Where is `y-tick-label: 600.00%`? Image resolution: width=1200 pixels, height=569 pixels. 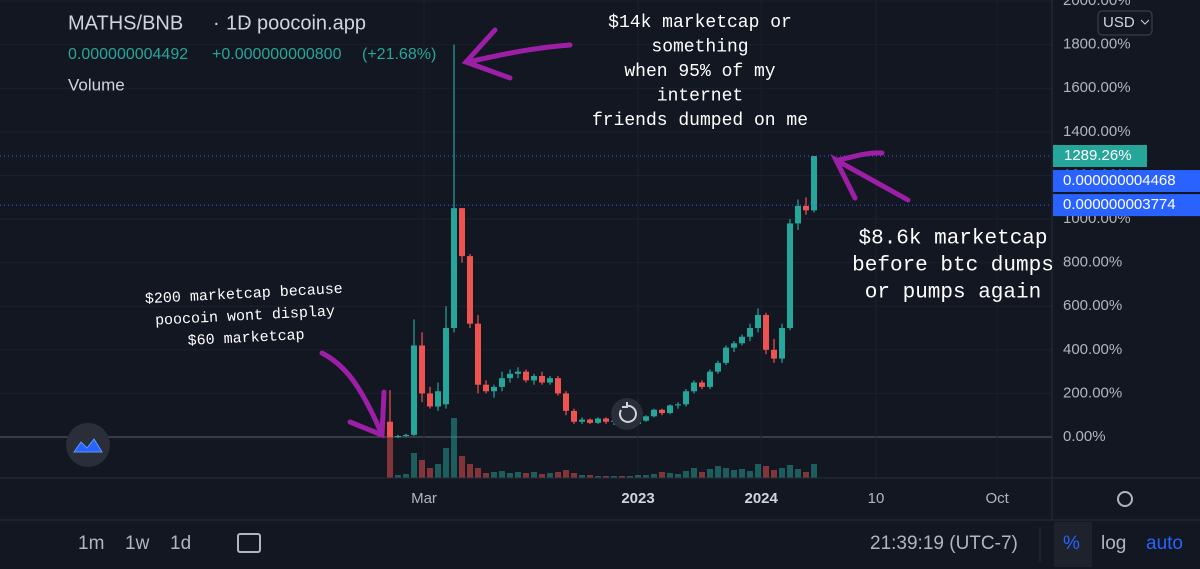 y-tick-label: 600.00% is located at coordinates (1092, 305).